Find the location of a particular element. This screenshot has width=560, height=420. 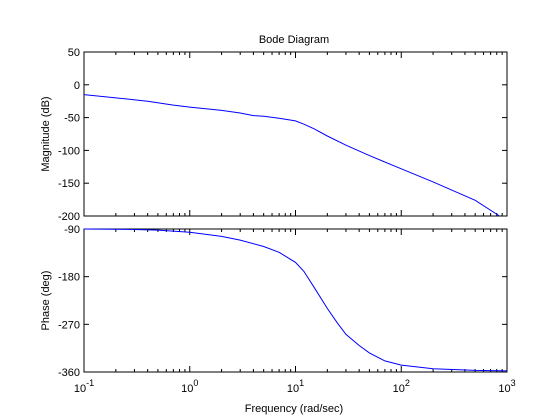

x-tick-label: 10⁻¹ is located at coordinates (84, 386).